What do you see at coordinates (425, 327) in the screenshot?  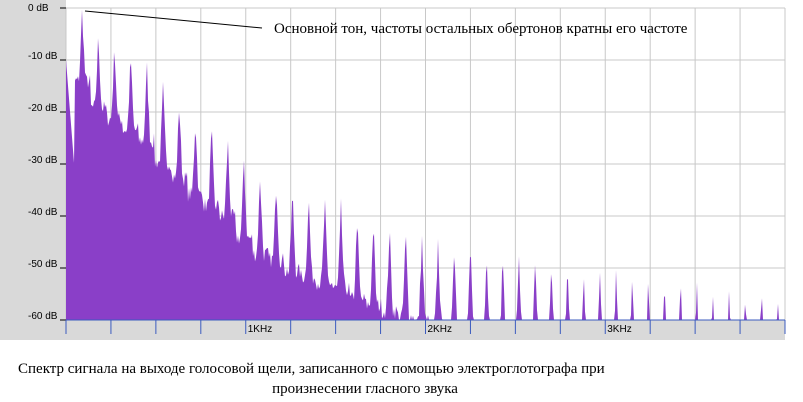 I see `x-axis: 1KHz 2KHz 3KHz` at bounding box center [425, 327].